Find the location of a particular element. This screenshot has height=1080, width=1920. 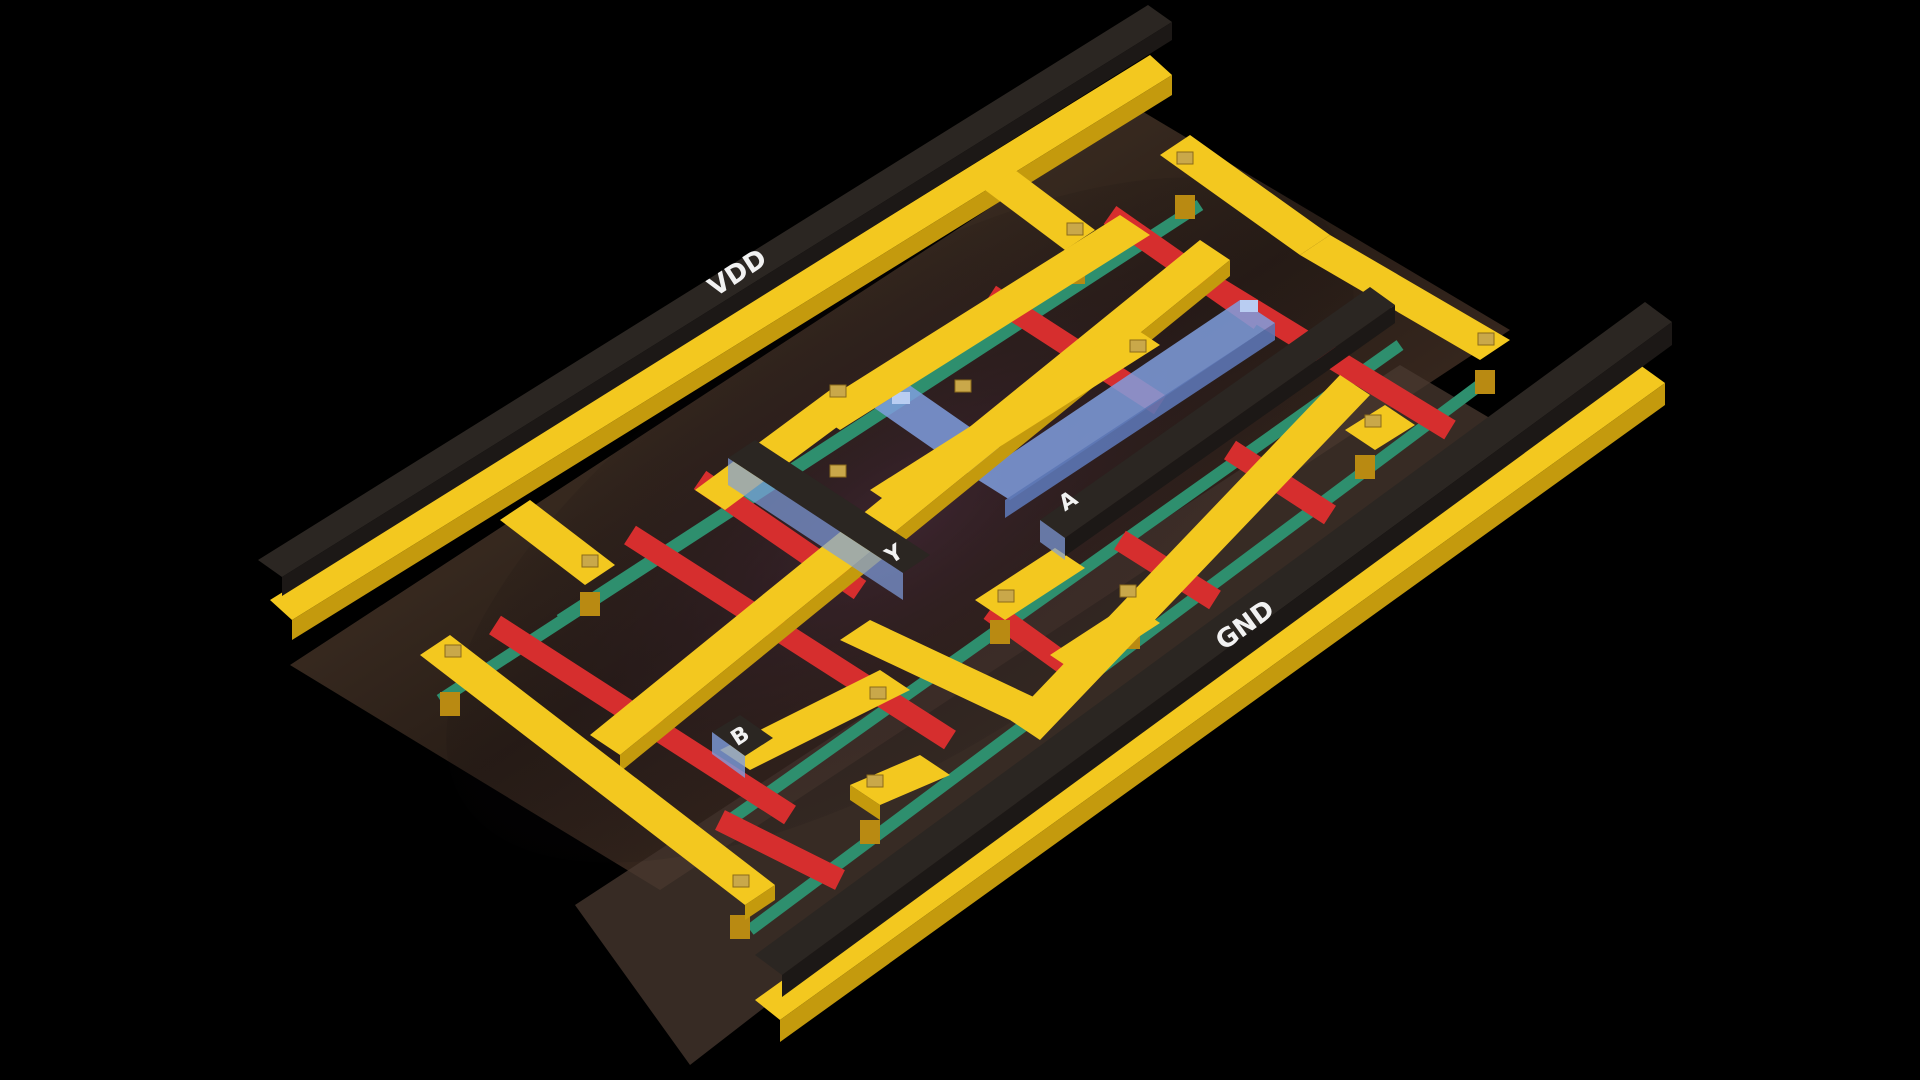

b-pin-plate is located at coordinates (742, 735).